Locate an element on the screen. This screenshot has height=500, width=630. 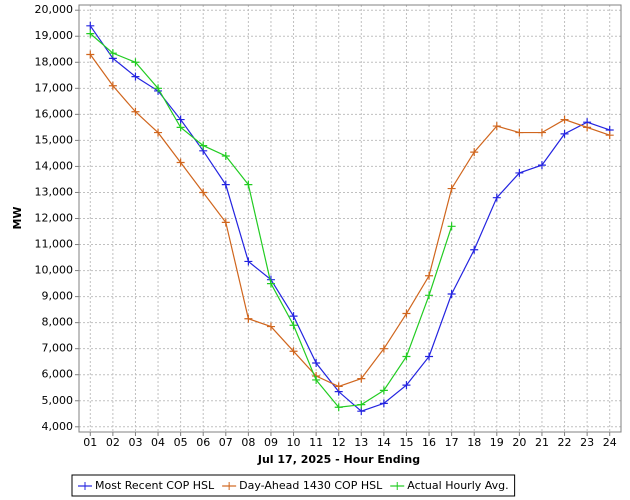
y-tick-label: 7,000 is located at coordinates (58, 348).